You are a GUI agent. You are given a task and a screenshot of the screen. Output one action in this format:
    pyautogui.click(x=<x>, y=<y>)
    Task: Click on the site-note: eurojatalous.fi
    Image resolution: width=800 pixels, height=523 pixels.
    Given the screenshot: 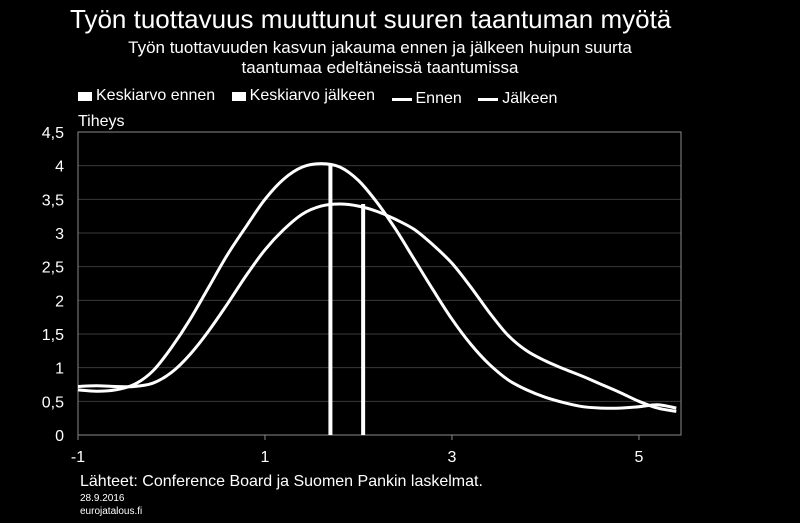 What is the action you would take?
    pyautogui.click(x=111, y=511)
    